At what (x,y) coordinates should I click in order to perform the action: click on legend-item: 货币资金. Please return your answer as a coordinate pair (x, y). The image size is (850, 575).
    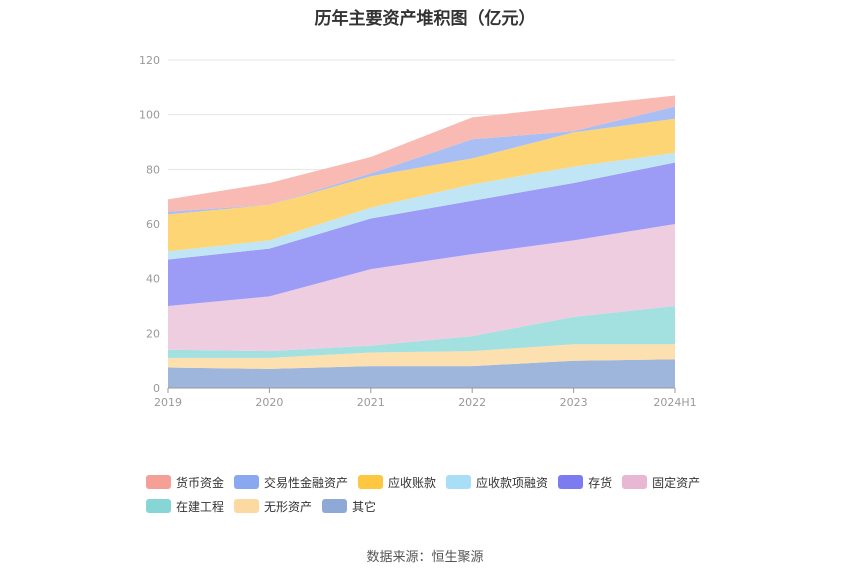
    Looking at the image, I should click on (185, 482).